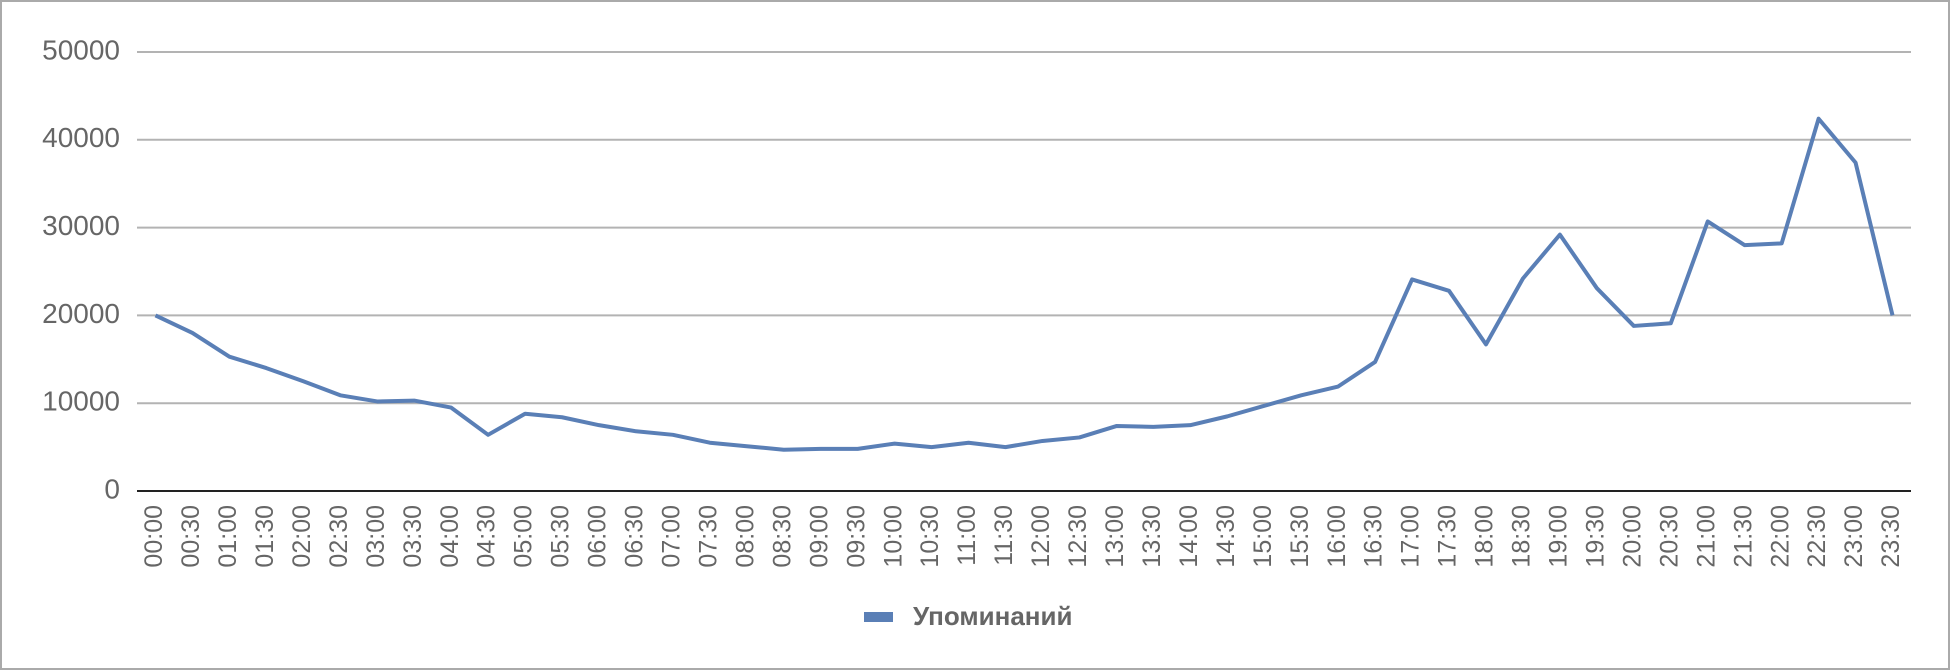 The image size is (1950, 670). What do you see at coordinates (1632, 536) in the screenshot?
I see `x-tick-label: 20:00` at bounding box center [1632, 536].